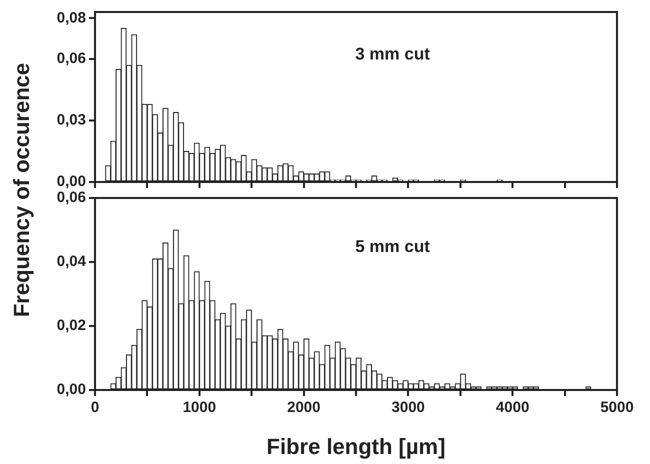 Image resolution: width=650 pixels, height=464 pixels. Describe the element at coordinates (95, 407) in the screenshot. I see `x-tick-label: 0` at that location.